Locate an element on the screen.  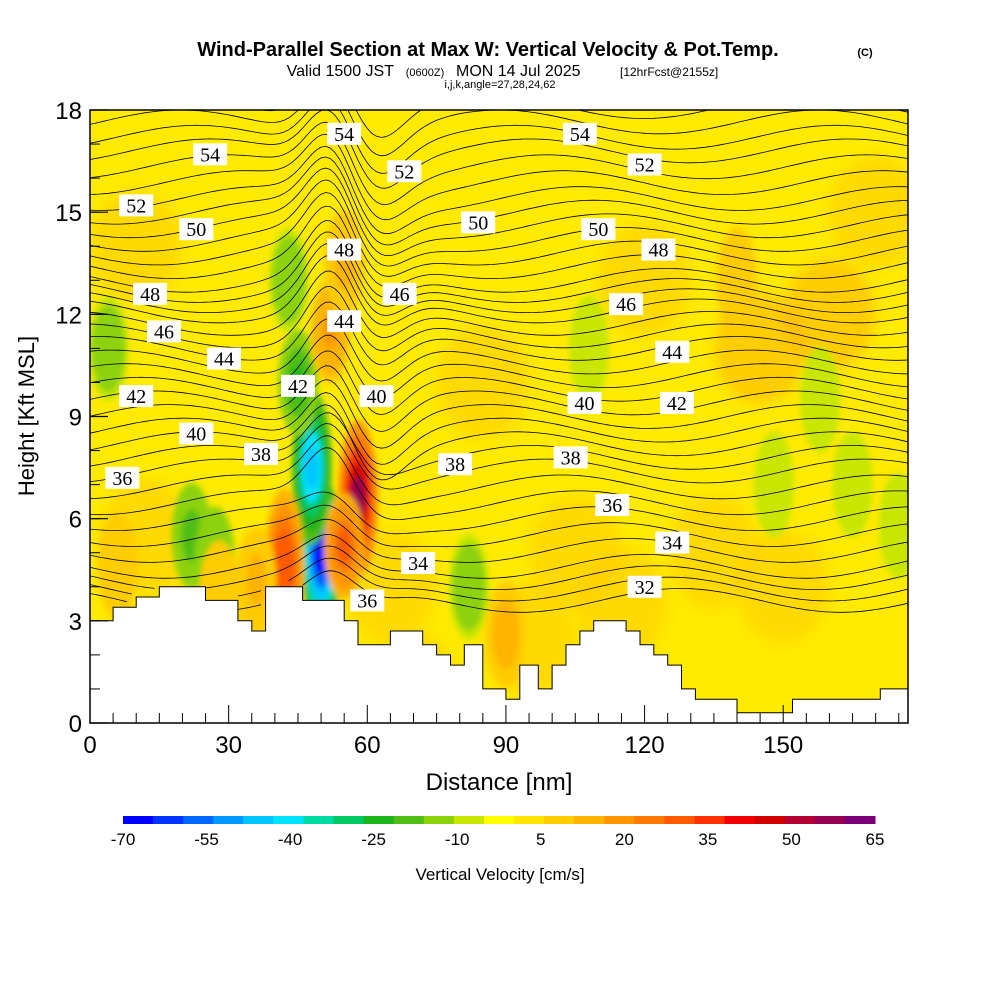
svg-text: 34 is located at coordinates (418, 564).